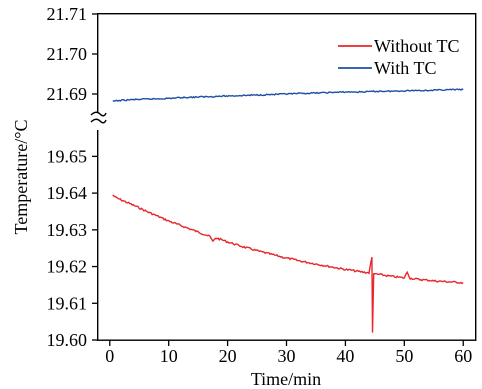  What do you see at coordinates (286, 14) in the screenshot?
I see `plot-frame-top` at bounding box center [286, 14].